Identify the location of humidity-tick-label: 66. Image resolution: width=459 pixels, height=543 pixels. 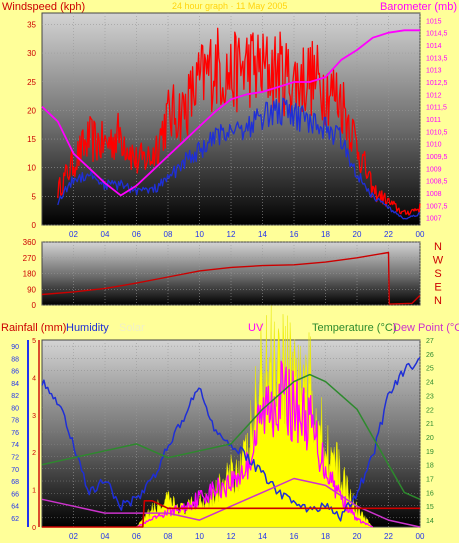
(15, 494).